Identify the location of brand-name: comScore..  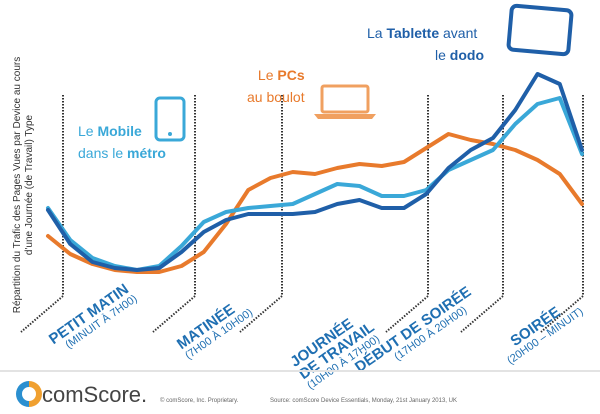
(95, 394).